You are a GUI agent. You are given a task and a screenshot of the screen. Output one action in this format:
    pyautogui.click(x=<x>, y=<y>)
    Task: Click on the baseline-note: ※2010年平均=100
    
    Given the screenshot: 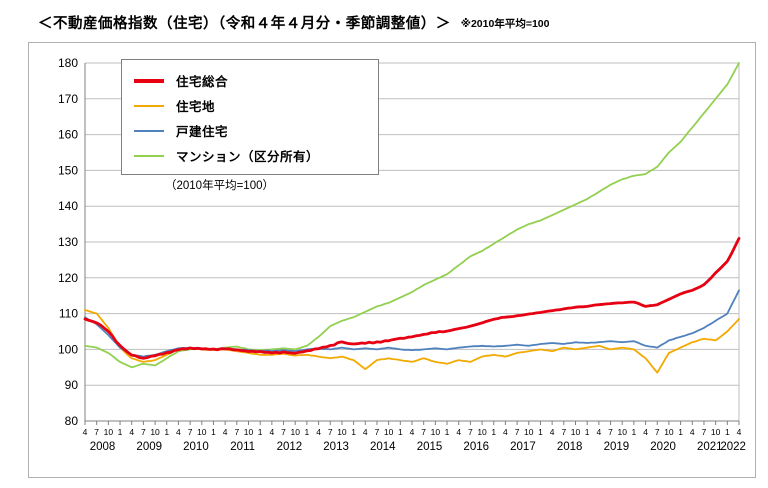 What is the action you would take?
    pyautogui.click(x=505, y=24)
    